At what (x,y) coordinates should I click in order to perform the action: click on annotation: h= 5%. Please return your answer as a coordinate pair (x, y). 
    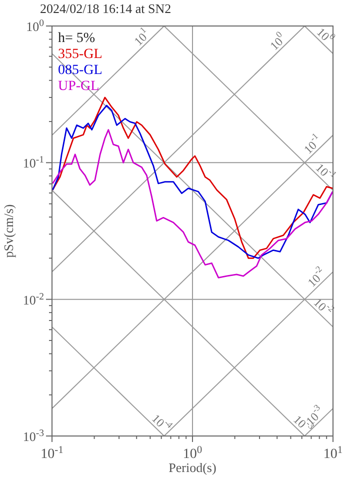
    Looking at the image, I should click on (77, 38).